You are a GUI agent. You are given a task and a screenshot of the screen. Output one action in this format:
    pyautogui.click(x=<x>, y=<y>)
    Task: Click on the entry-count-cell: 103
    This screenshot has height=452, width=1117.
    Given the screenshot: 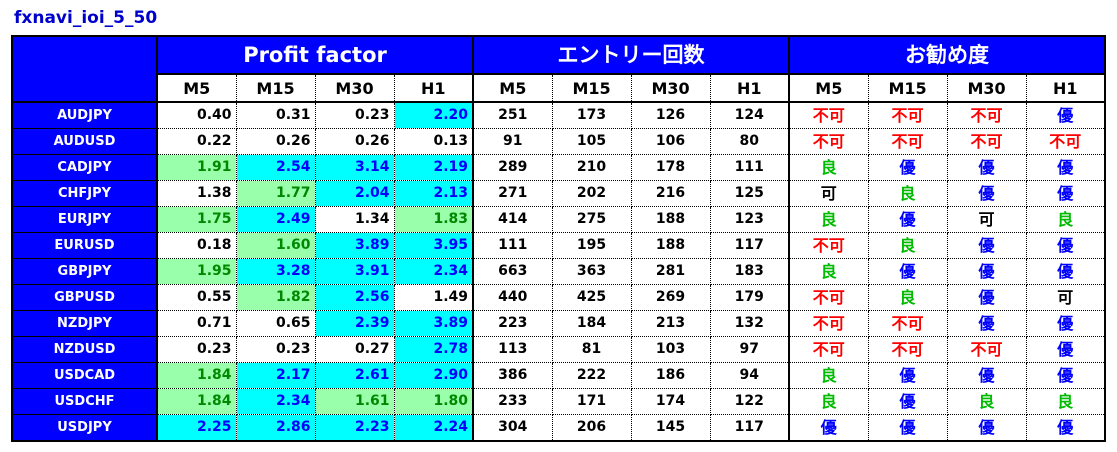 What is the action you would take?
    pyautogui.click(x=670, y=349)
    